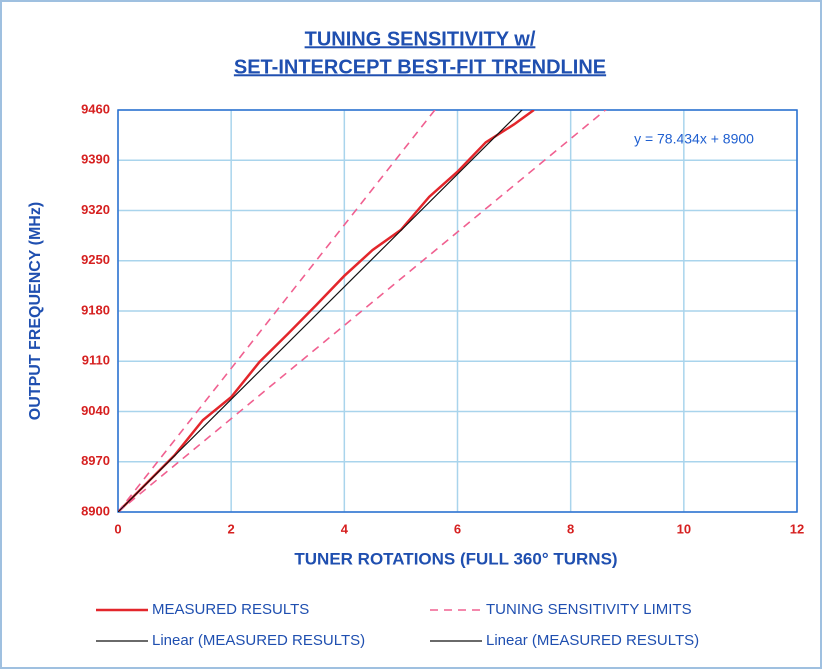 This screenshot has width=822, height=669. I want to click on x-tick-label: 0, so click(117, 528).